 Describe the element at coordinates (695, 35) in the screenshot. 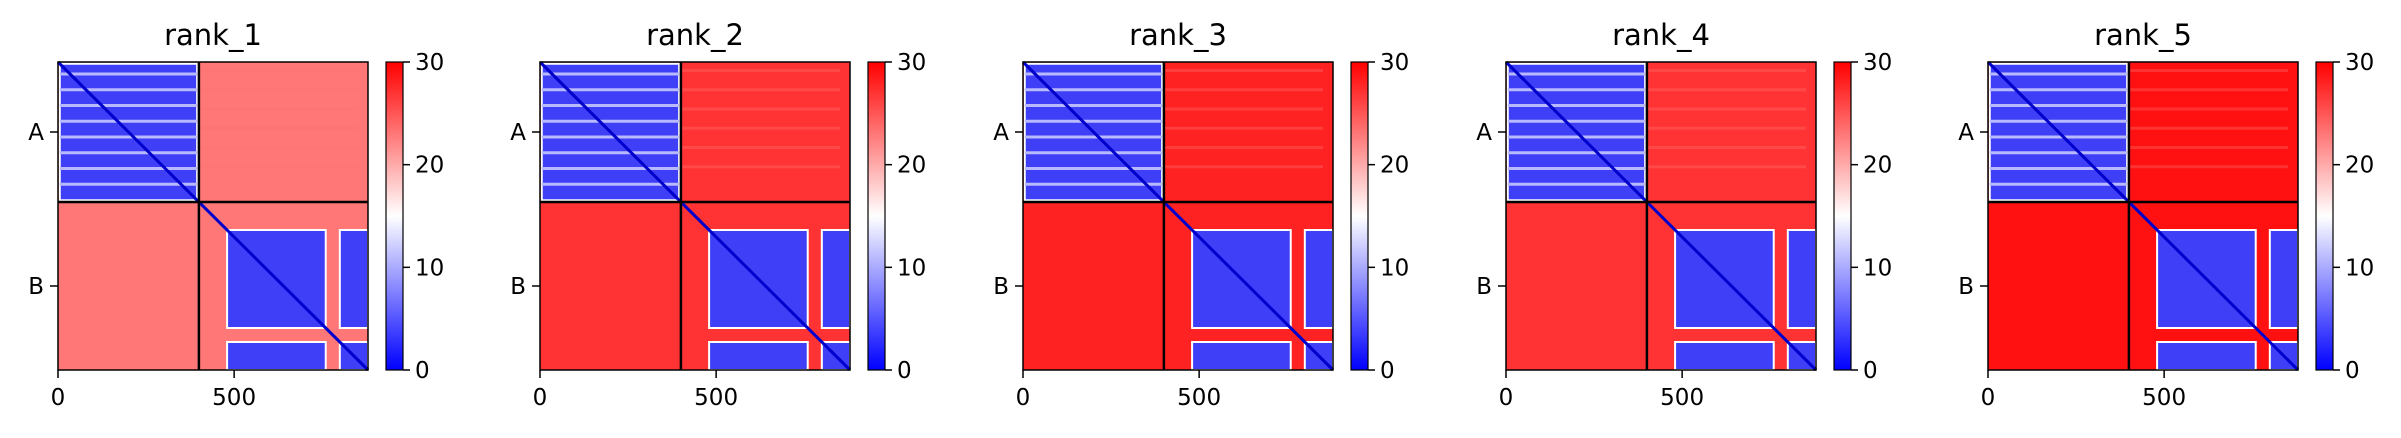

I see `panel-title: rank_2` at that location.